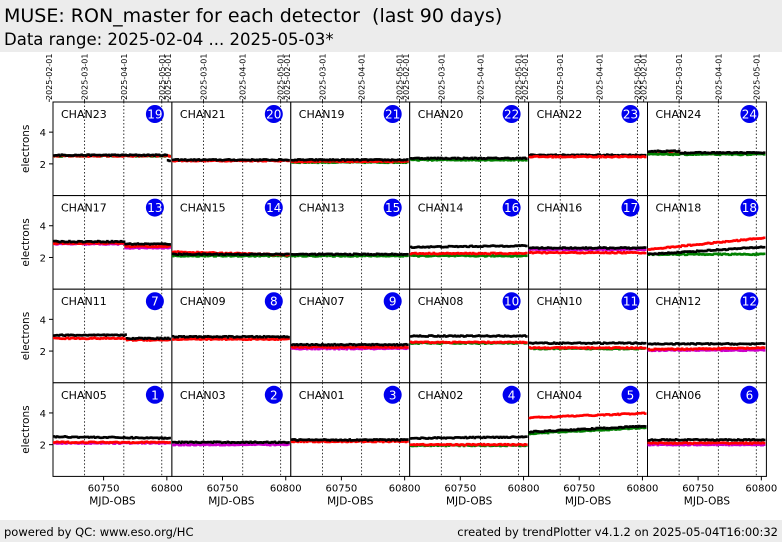 This screenshot has width=782, height=542. Describe the element at coordinates (441, 208) in the screenshot. I see `channel-label: CHAN14` at that location.